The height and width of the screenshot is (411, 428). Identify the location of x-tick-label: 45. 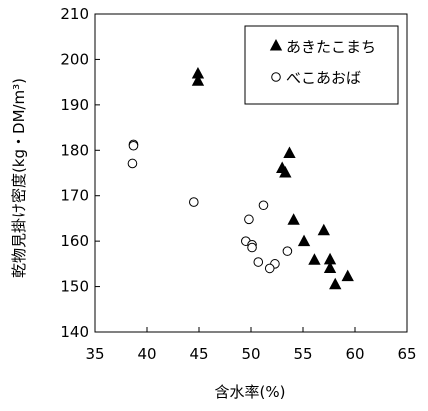
(198, 354).